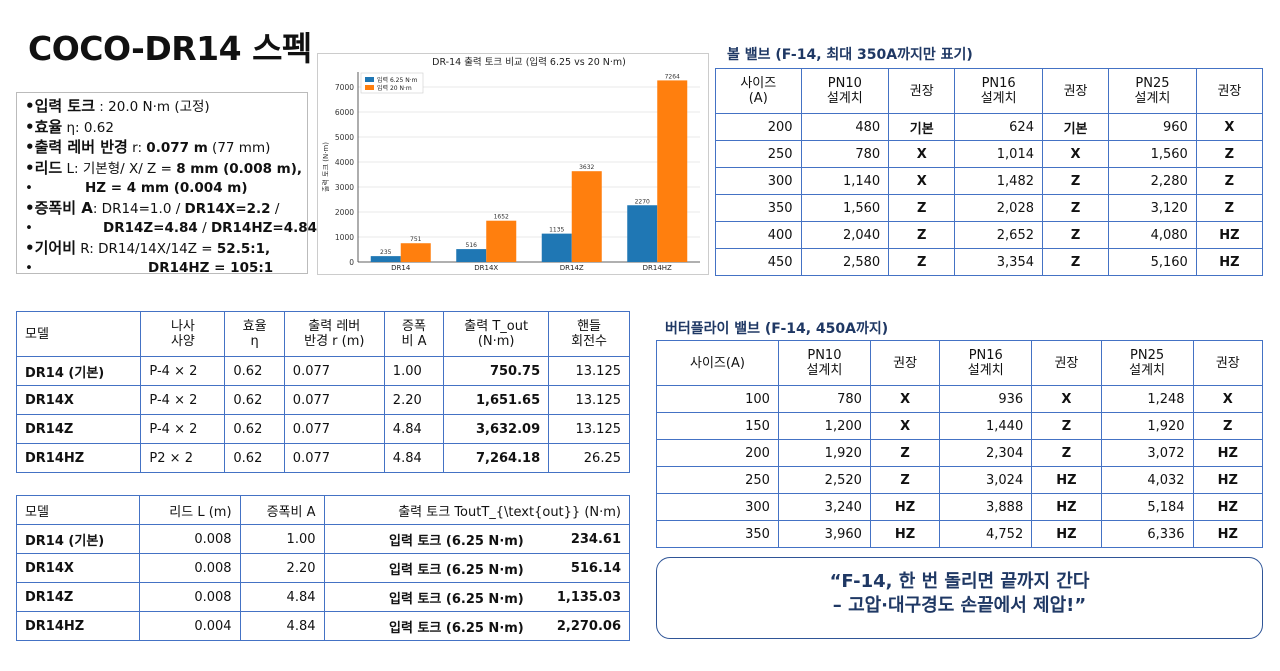 Image resolution: width=1280 pixels, height=671 pixels. What do you see at coordinates (1147, 480) in the screenshot?
I see `table-cell: 4,032` at bounding box center [1147, 480].